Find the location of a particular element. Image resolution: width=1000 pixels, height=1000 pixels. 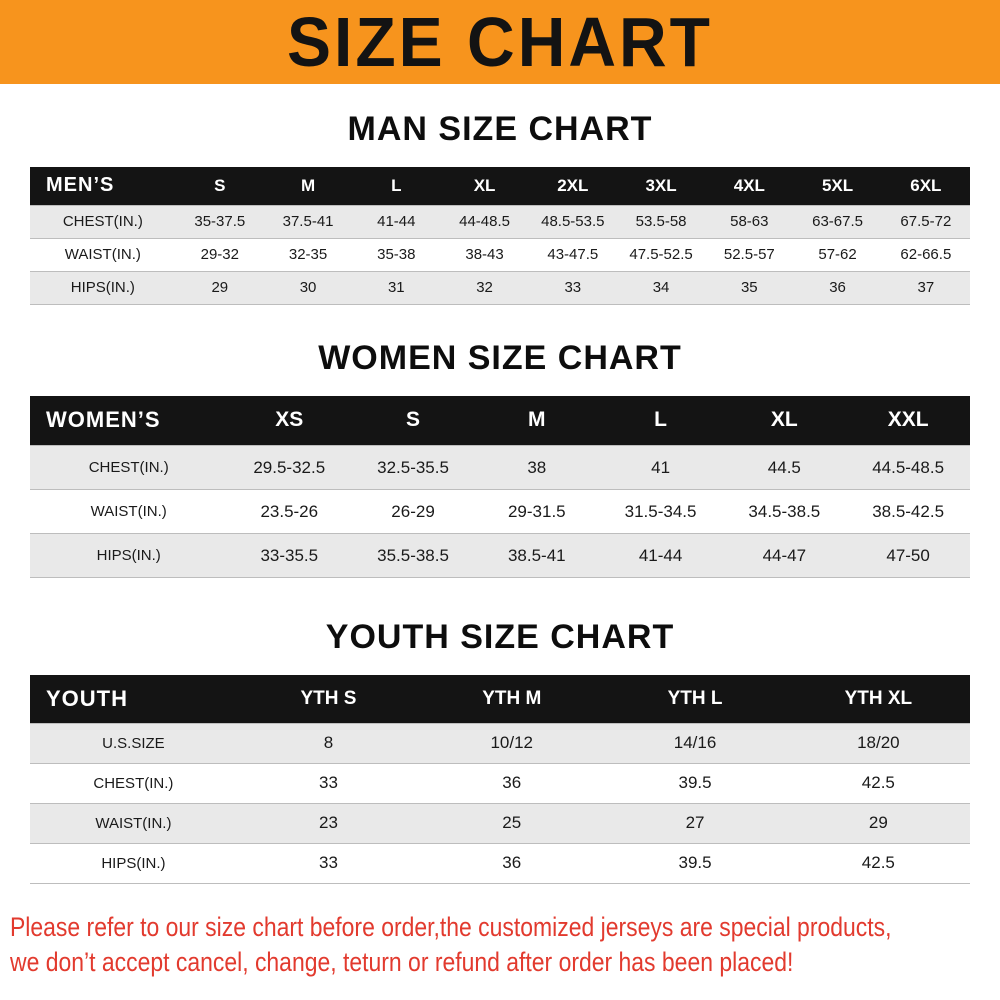

table-row: U.S.SIZE 8 10/12 14/16 18/20 is located at coordinates (500, 743).